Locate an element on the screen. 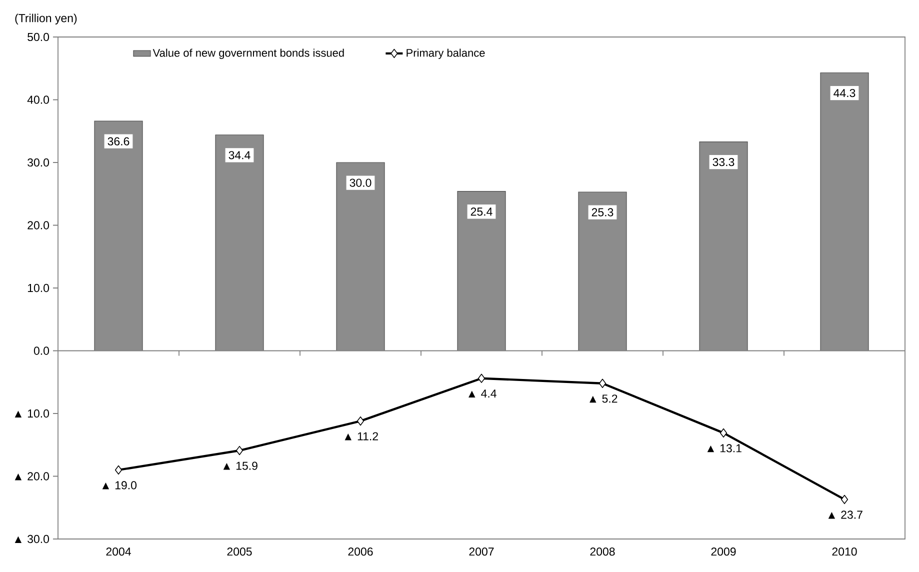 This screenshot has width=919, height=572. annotation: ▲ 11.2 is located at coordinates (361, 436).